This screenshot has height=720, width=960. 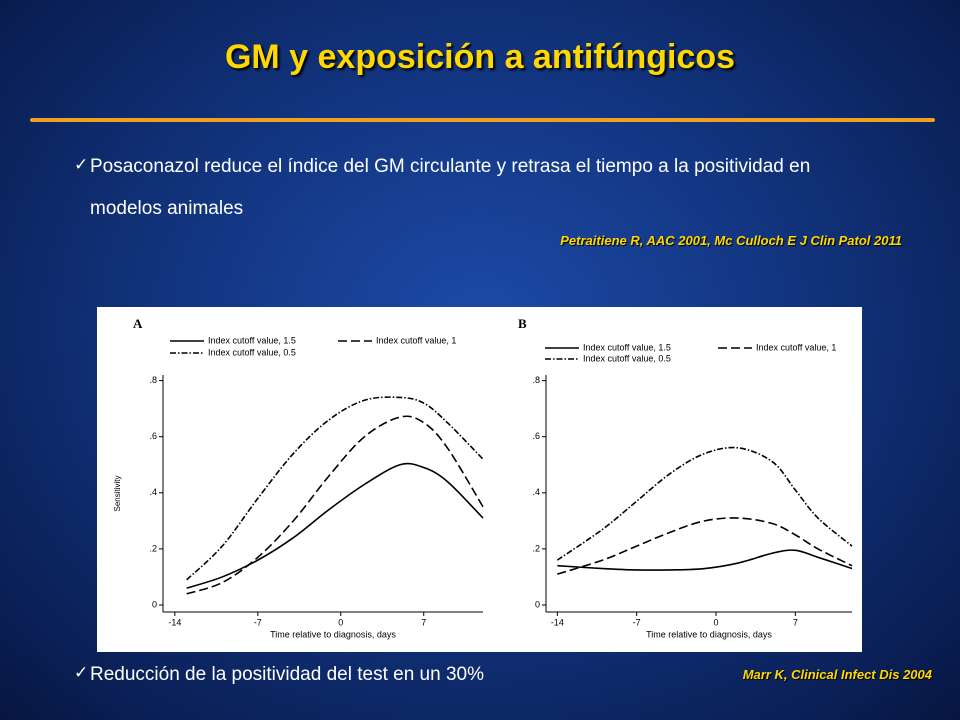 I want to click on slide-title: GM y exposición a antifúngicos, so click(x=480, y=57).